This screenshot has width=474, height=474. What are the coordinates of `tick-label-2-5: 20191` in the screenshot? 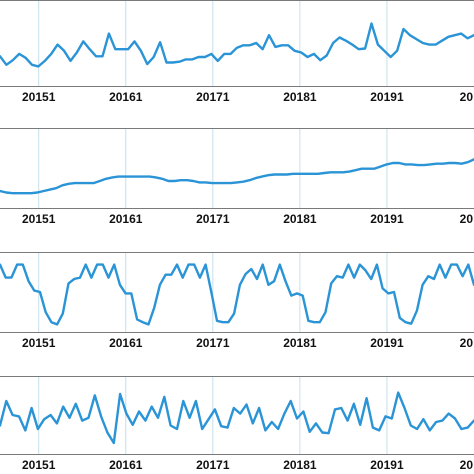 It's located at (387, 219).